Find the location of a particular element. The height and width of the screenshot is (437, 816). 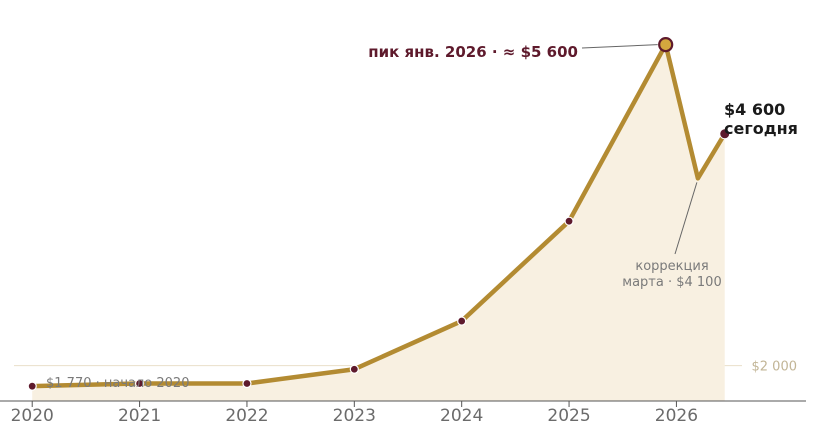

correction-leader-line is located at coordinates (686, 218).